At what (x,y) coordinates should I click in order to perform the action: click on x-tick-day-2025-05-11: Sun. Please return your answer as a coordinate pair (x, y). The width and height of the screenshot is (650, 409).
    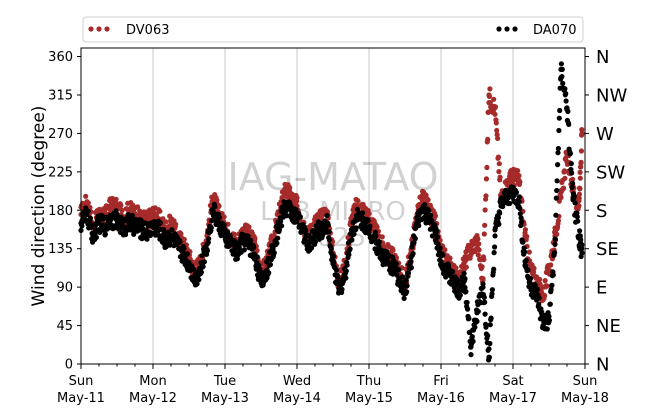
    Looking at the image, I should click on (81, 381).